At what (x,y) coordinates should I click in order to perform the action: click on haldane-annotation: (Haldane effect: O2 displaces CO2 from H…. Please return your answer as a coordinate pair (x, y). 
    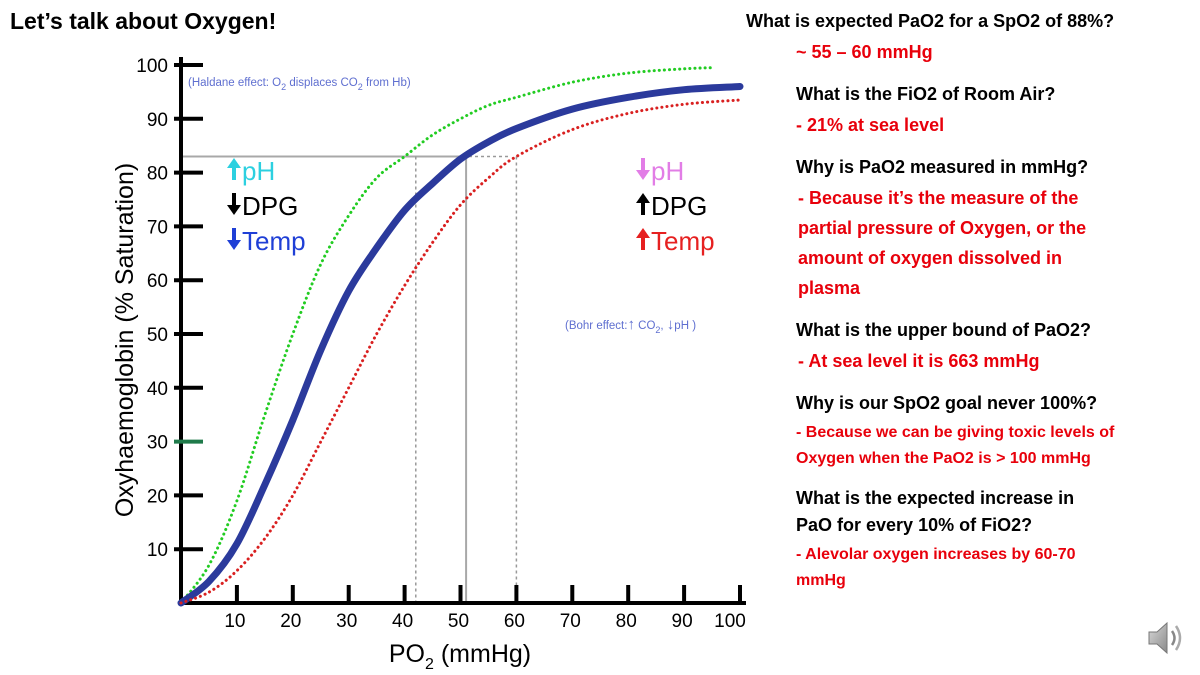
    Looking at the image, I should click on (299, 84).